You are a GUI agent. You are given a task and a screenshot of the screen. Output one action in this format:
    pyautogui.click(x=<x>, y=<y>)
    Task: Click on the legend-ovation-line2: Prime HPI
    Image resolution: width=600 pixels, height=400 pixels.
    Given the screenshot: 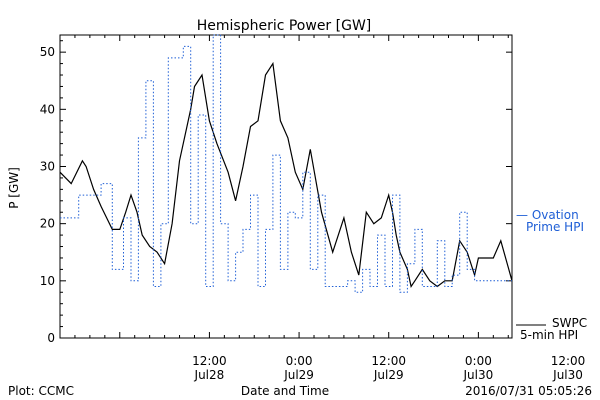 What is the action you would take?
    pyautogui.click(x=555, y=227)
    